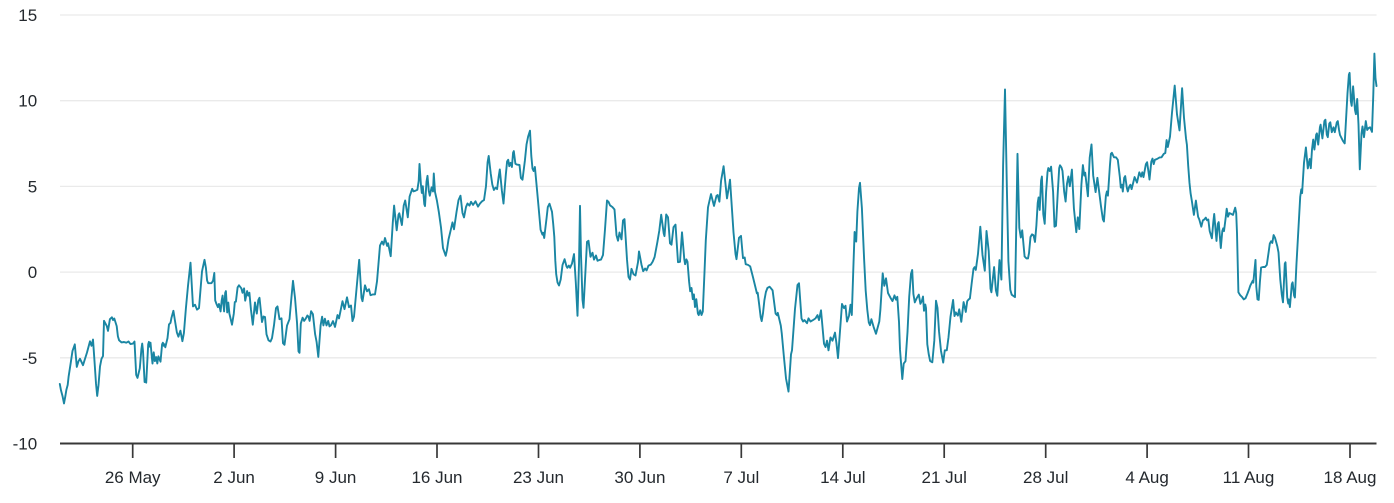  What do you see at coordinates (944, 477) in the screenshot?
I see `svg-text: 21 Jul` at bounding box center [944, 477].